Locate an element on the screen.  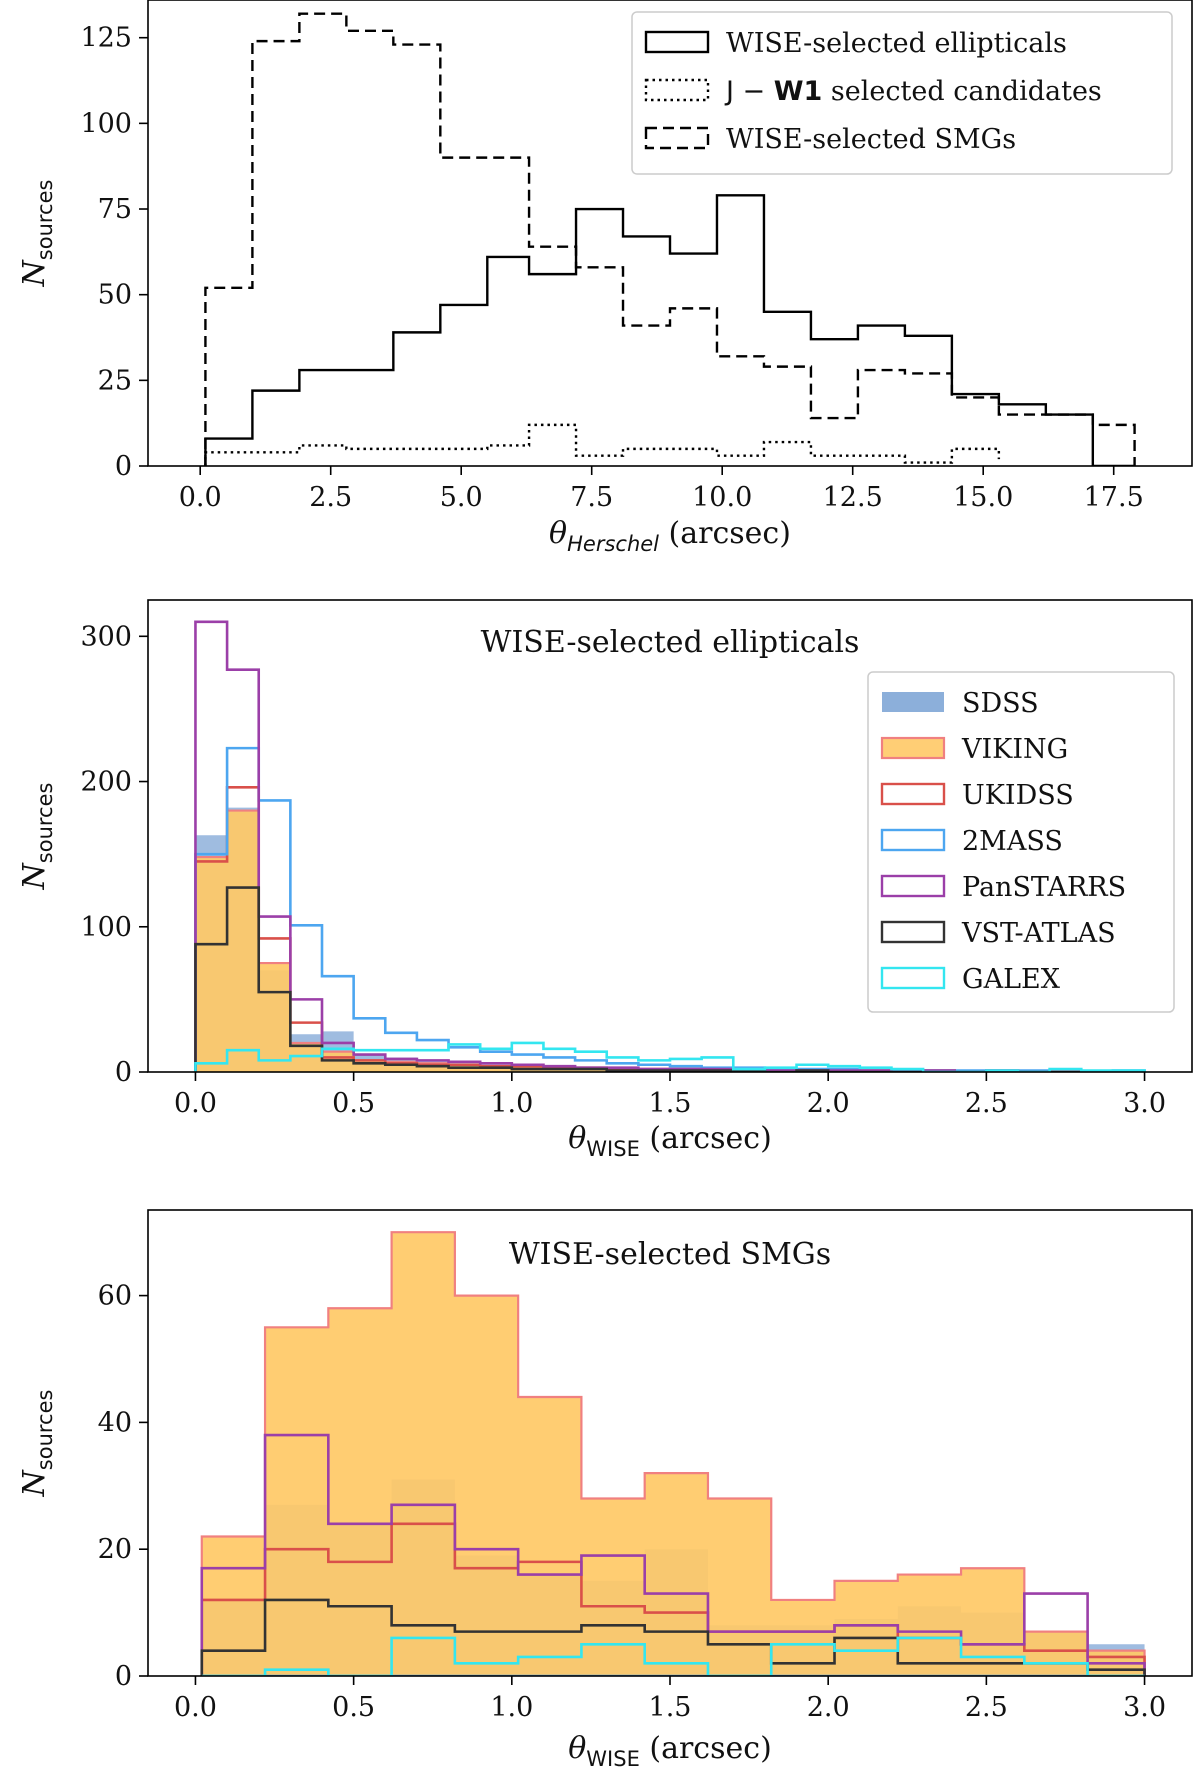
series-panstarrs is located at coordinates (673, 1554).